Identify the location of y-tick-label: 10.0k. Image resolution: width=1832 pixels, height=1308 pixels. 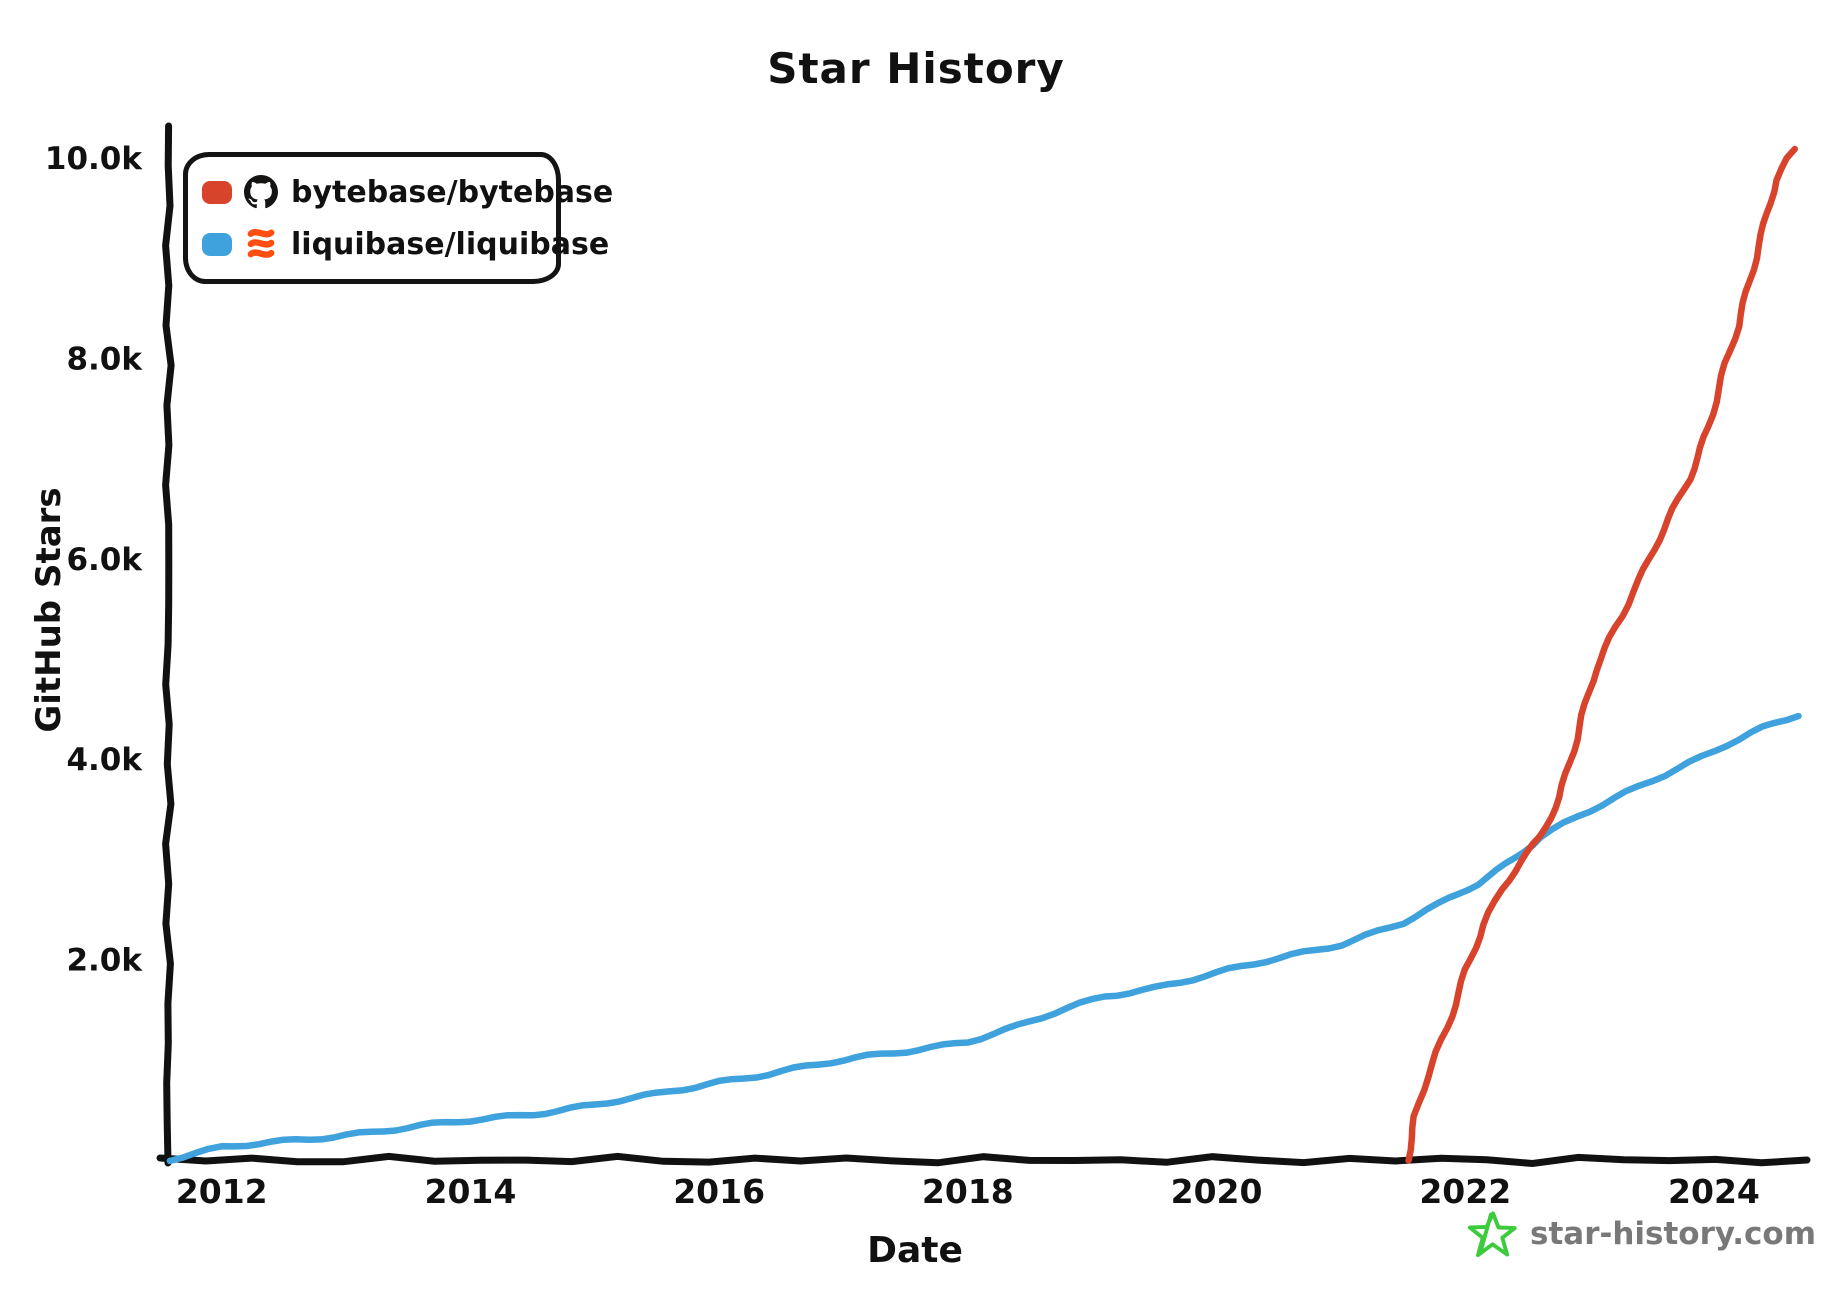
(94, 159).